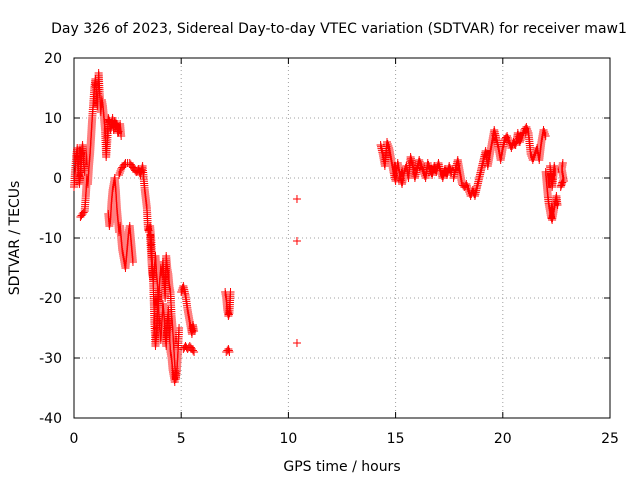 The width and height of the screenshot is (640, 480). I want to click on y-tick-label: 20, so click(53, 59).